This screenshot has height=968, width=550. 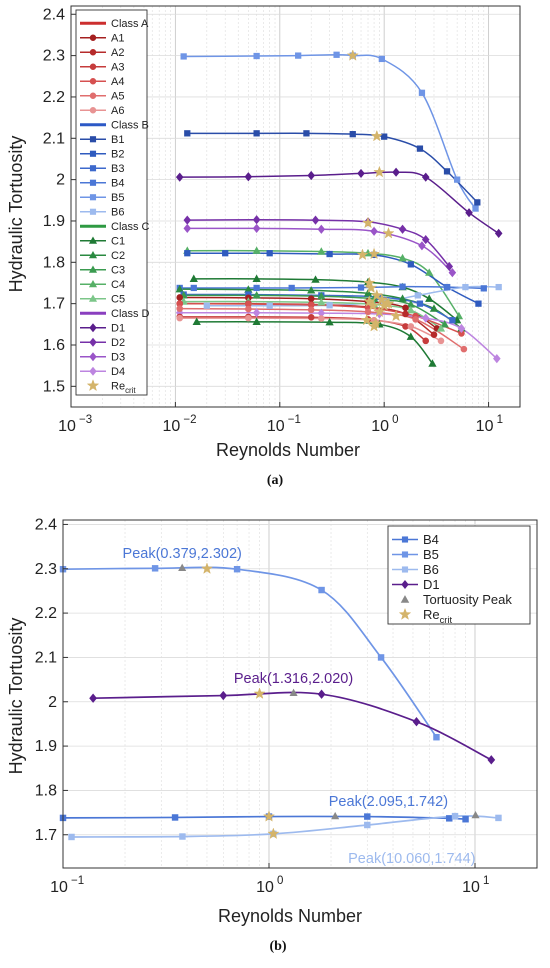 I want to click on y-tick-label: 2.4, so click(x=54, y=14).